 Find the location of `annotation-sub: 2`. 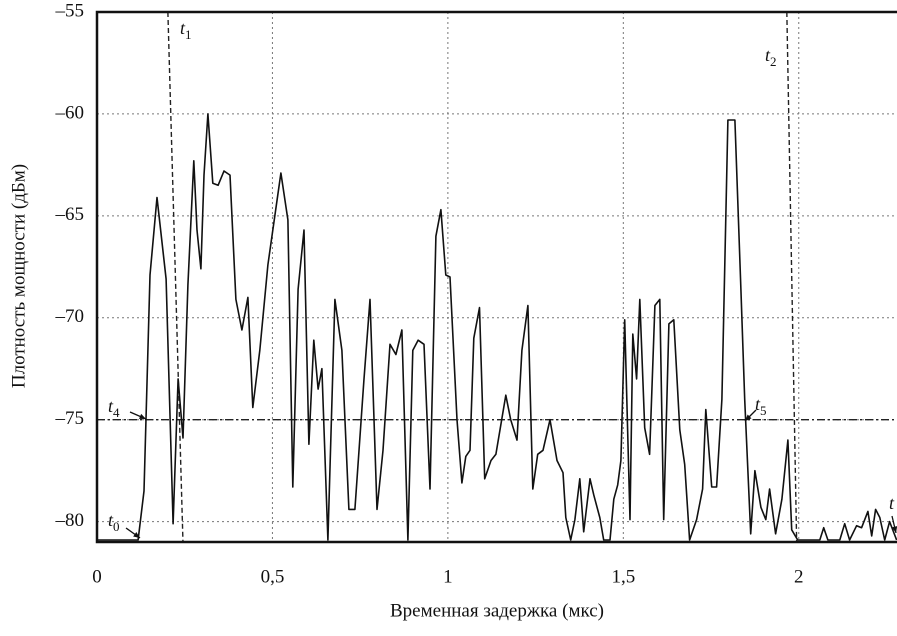

annotation-sub: 2 is located at coordinates (773, 61).